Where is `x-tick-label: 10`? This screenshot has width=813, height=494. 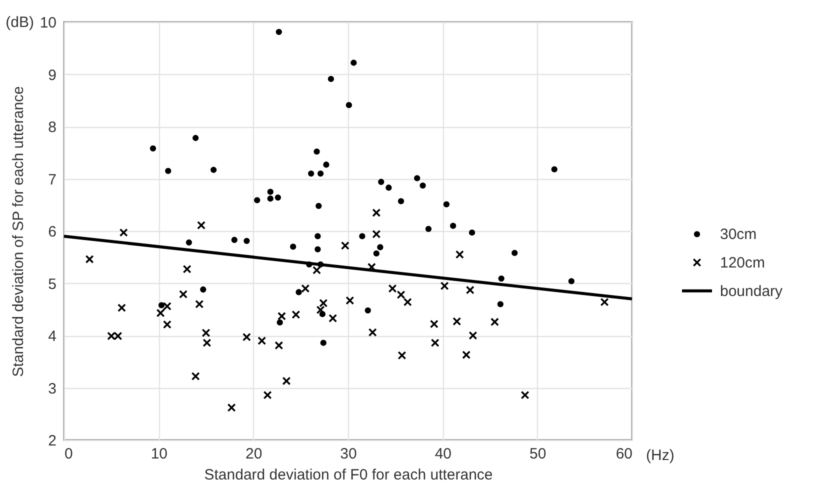 x-tick-label: 10 is located at coordinates (159, 454).